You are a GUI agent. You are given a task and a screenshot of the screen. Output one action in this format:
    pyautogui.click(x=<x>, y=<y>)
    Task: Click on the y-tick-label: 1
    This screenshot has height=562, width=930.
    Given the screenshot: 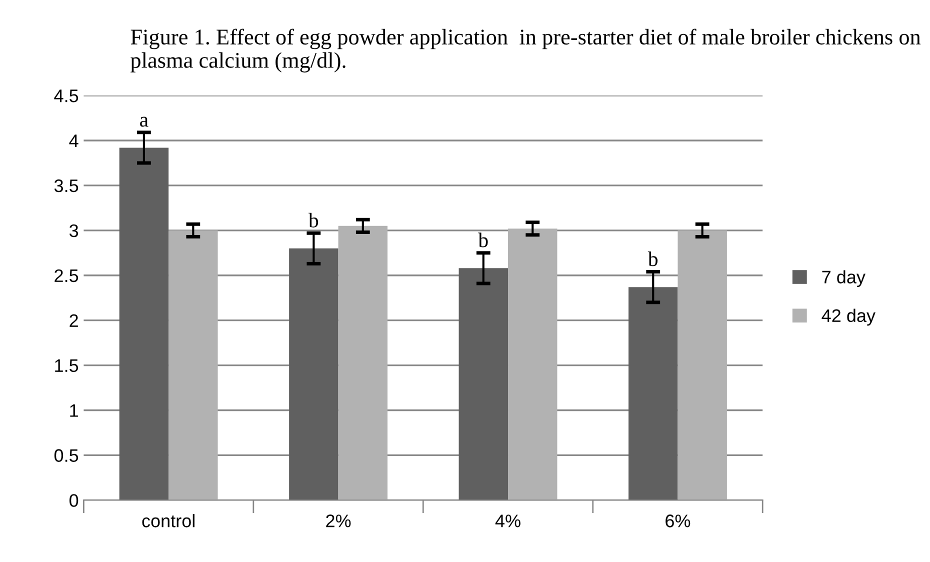 What is the action you would take?
    pyautogui.click(x=74, y=410)
    